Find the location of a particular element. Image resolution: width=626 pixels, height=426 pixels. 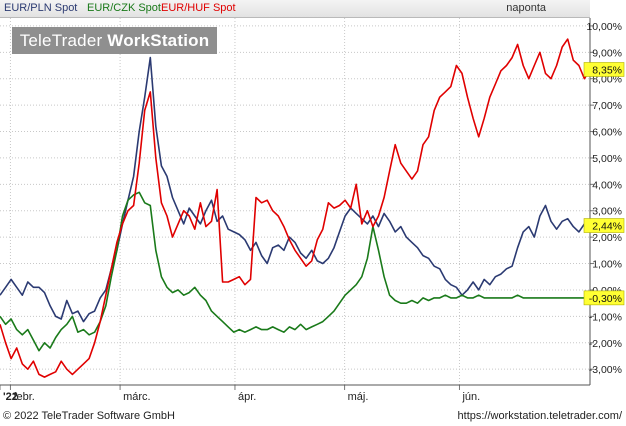

period-label: naponta is located at coordinates (526, 8).